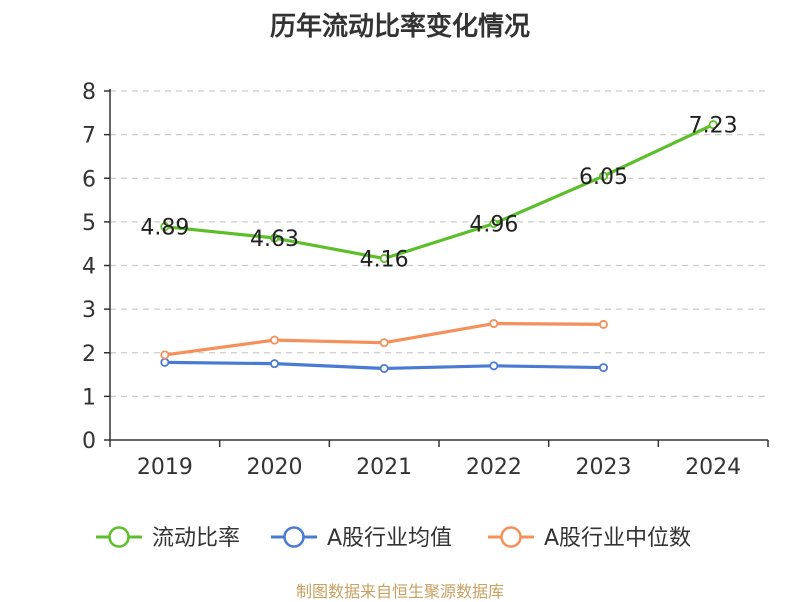 This screenshot has height=602, width=800. I want to click on data-label: 4.63, so click(274, 239).